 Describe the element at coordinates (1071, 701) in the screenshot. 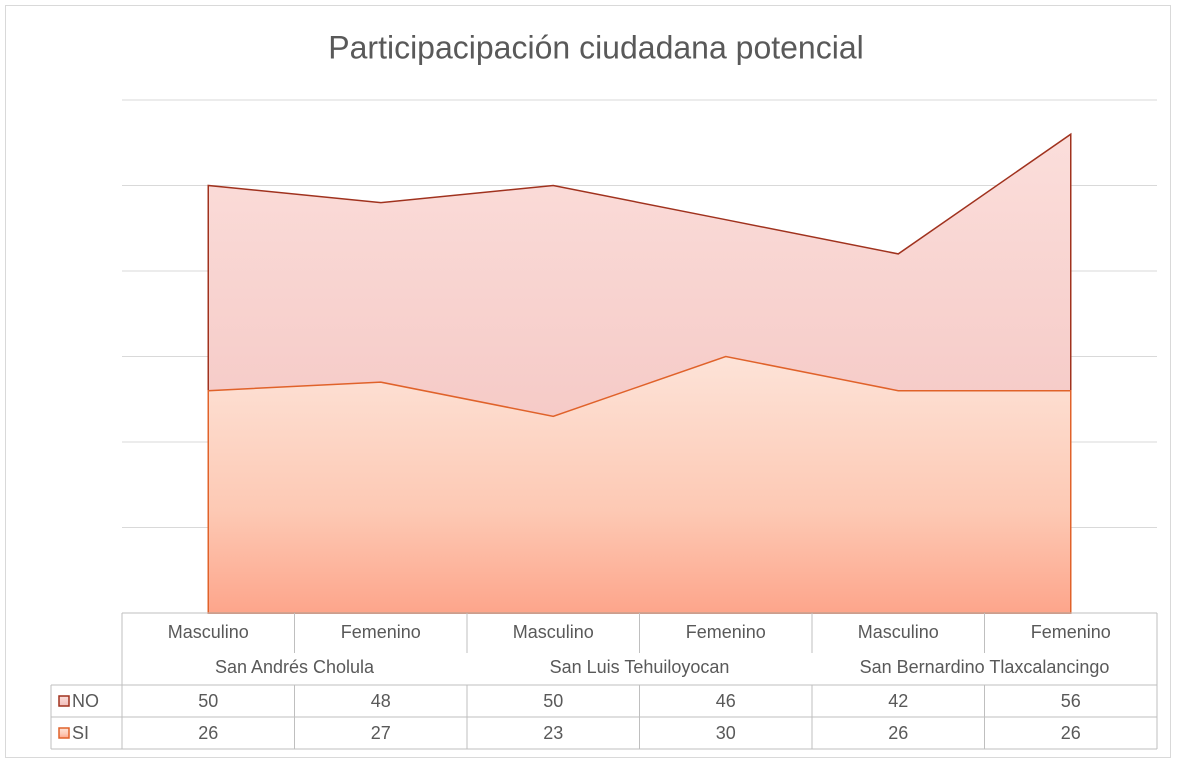

I see `table-value: 56` at that location.